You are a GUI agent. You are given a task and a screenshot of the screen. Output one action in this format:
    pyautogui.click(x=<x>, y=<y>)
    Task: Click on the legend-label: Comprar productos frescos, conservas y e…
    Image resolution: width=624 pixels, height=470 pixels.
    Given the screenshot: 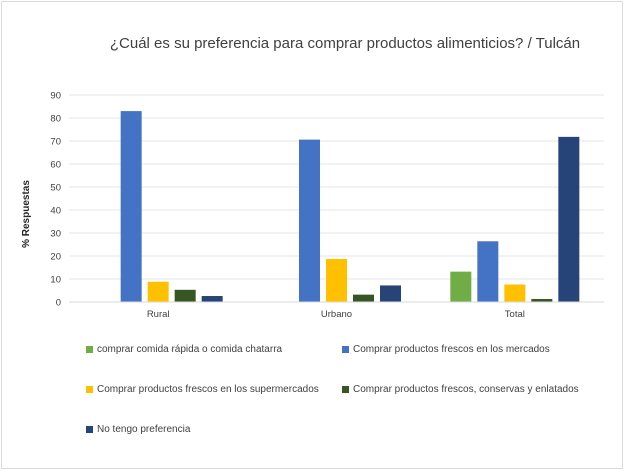 What is the action you would take?
    pyautogui.click(x=466, y=389)
    